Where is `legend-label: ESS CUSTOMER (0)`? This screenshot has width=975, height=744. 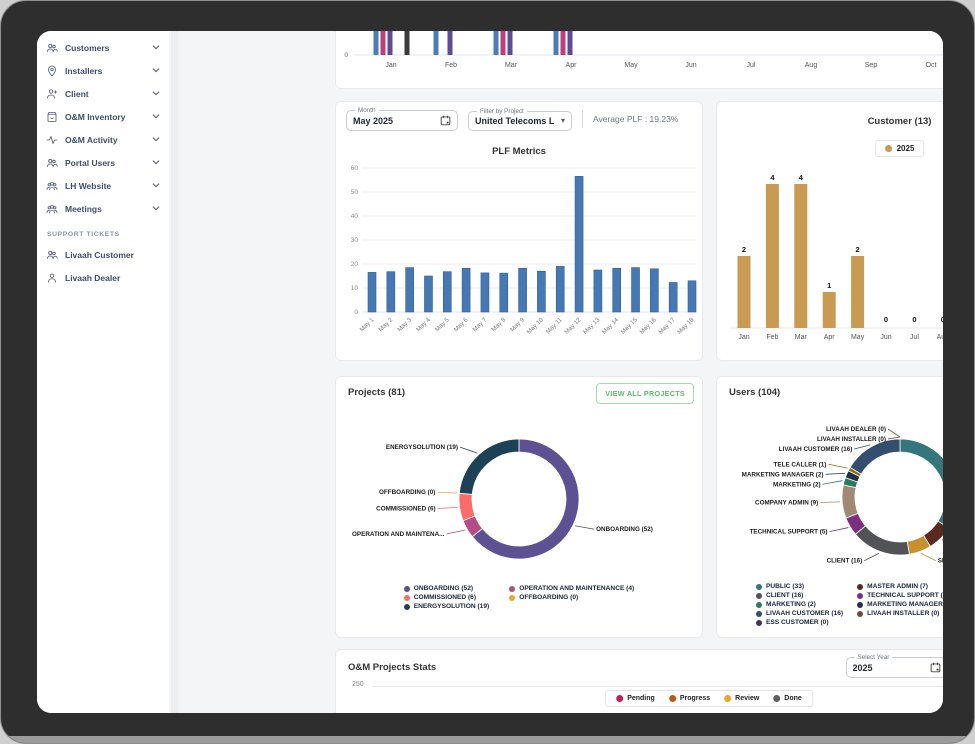
legend-label: ESS CUSTOMER (0) is located at coordinates (797, 622).